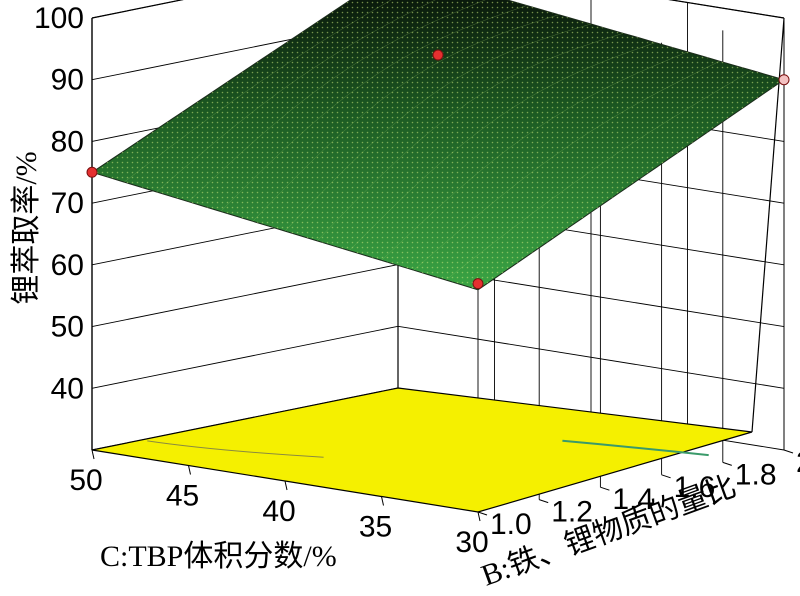 The height and width of the screenshot is (596, 800). Describe the element at coordinates (182, 496) in the screenshot. I see `x-tick-label: 45` at that location.